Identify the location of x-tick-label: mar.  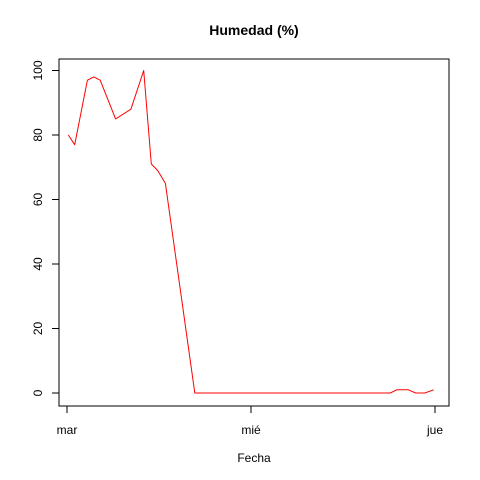
(67, 430).